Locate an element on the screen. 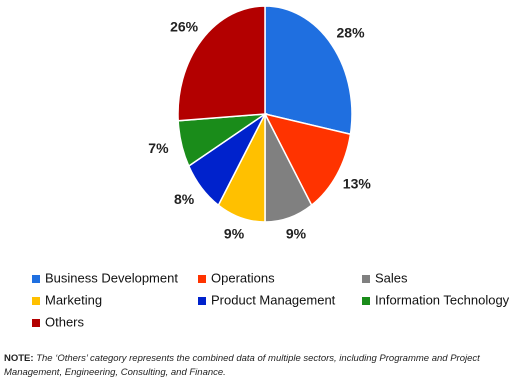 The width and height of the screenshot is (512, 382). data-label: 26% is located at coordinates (184, 26).